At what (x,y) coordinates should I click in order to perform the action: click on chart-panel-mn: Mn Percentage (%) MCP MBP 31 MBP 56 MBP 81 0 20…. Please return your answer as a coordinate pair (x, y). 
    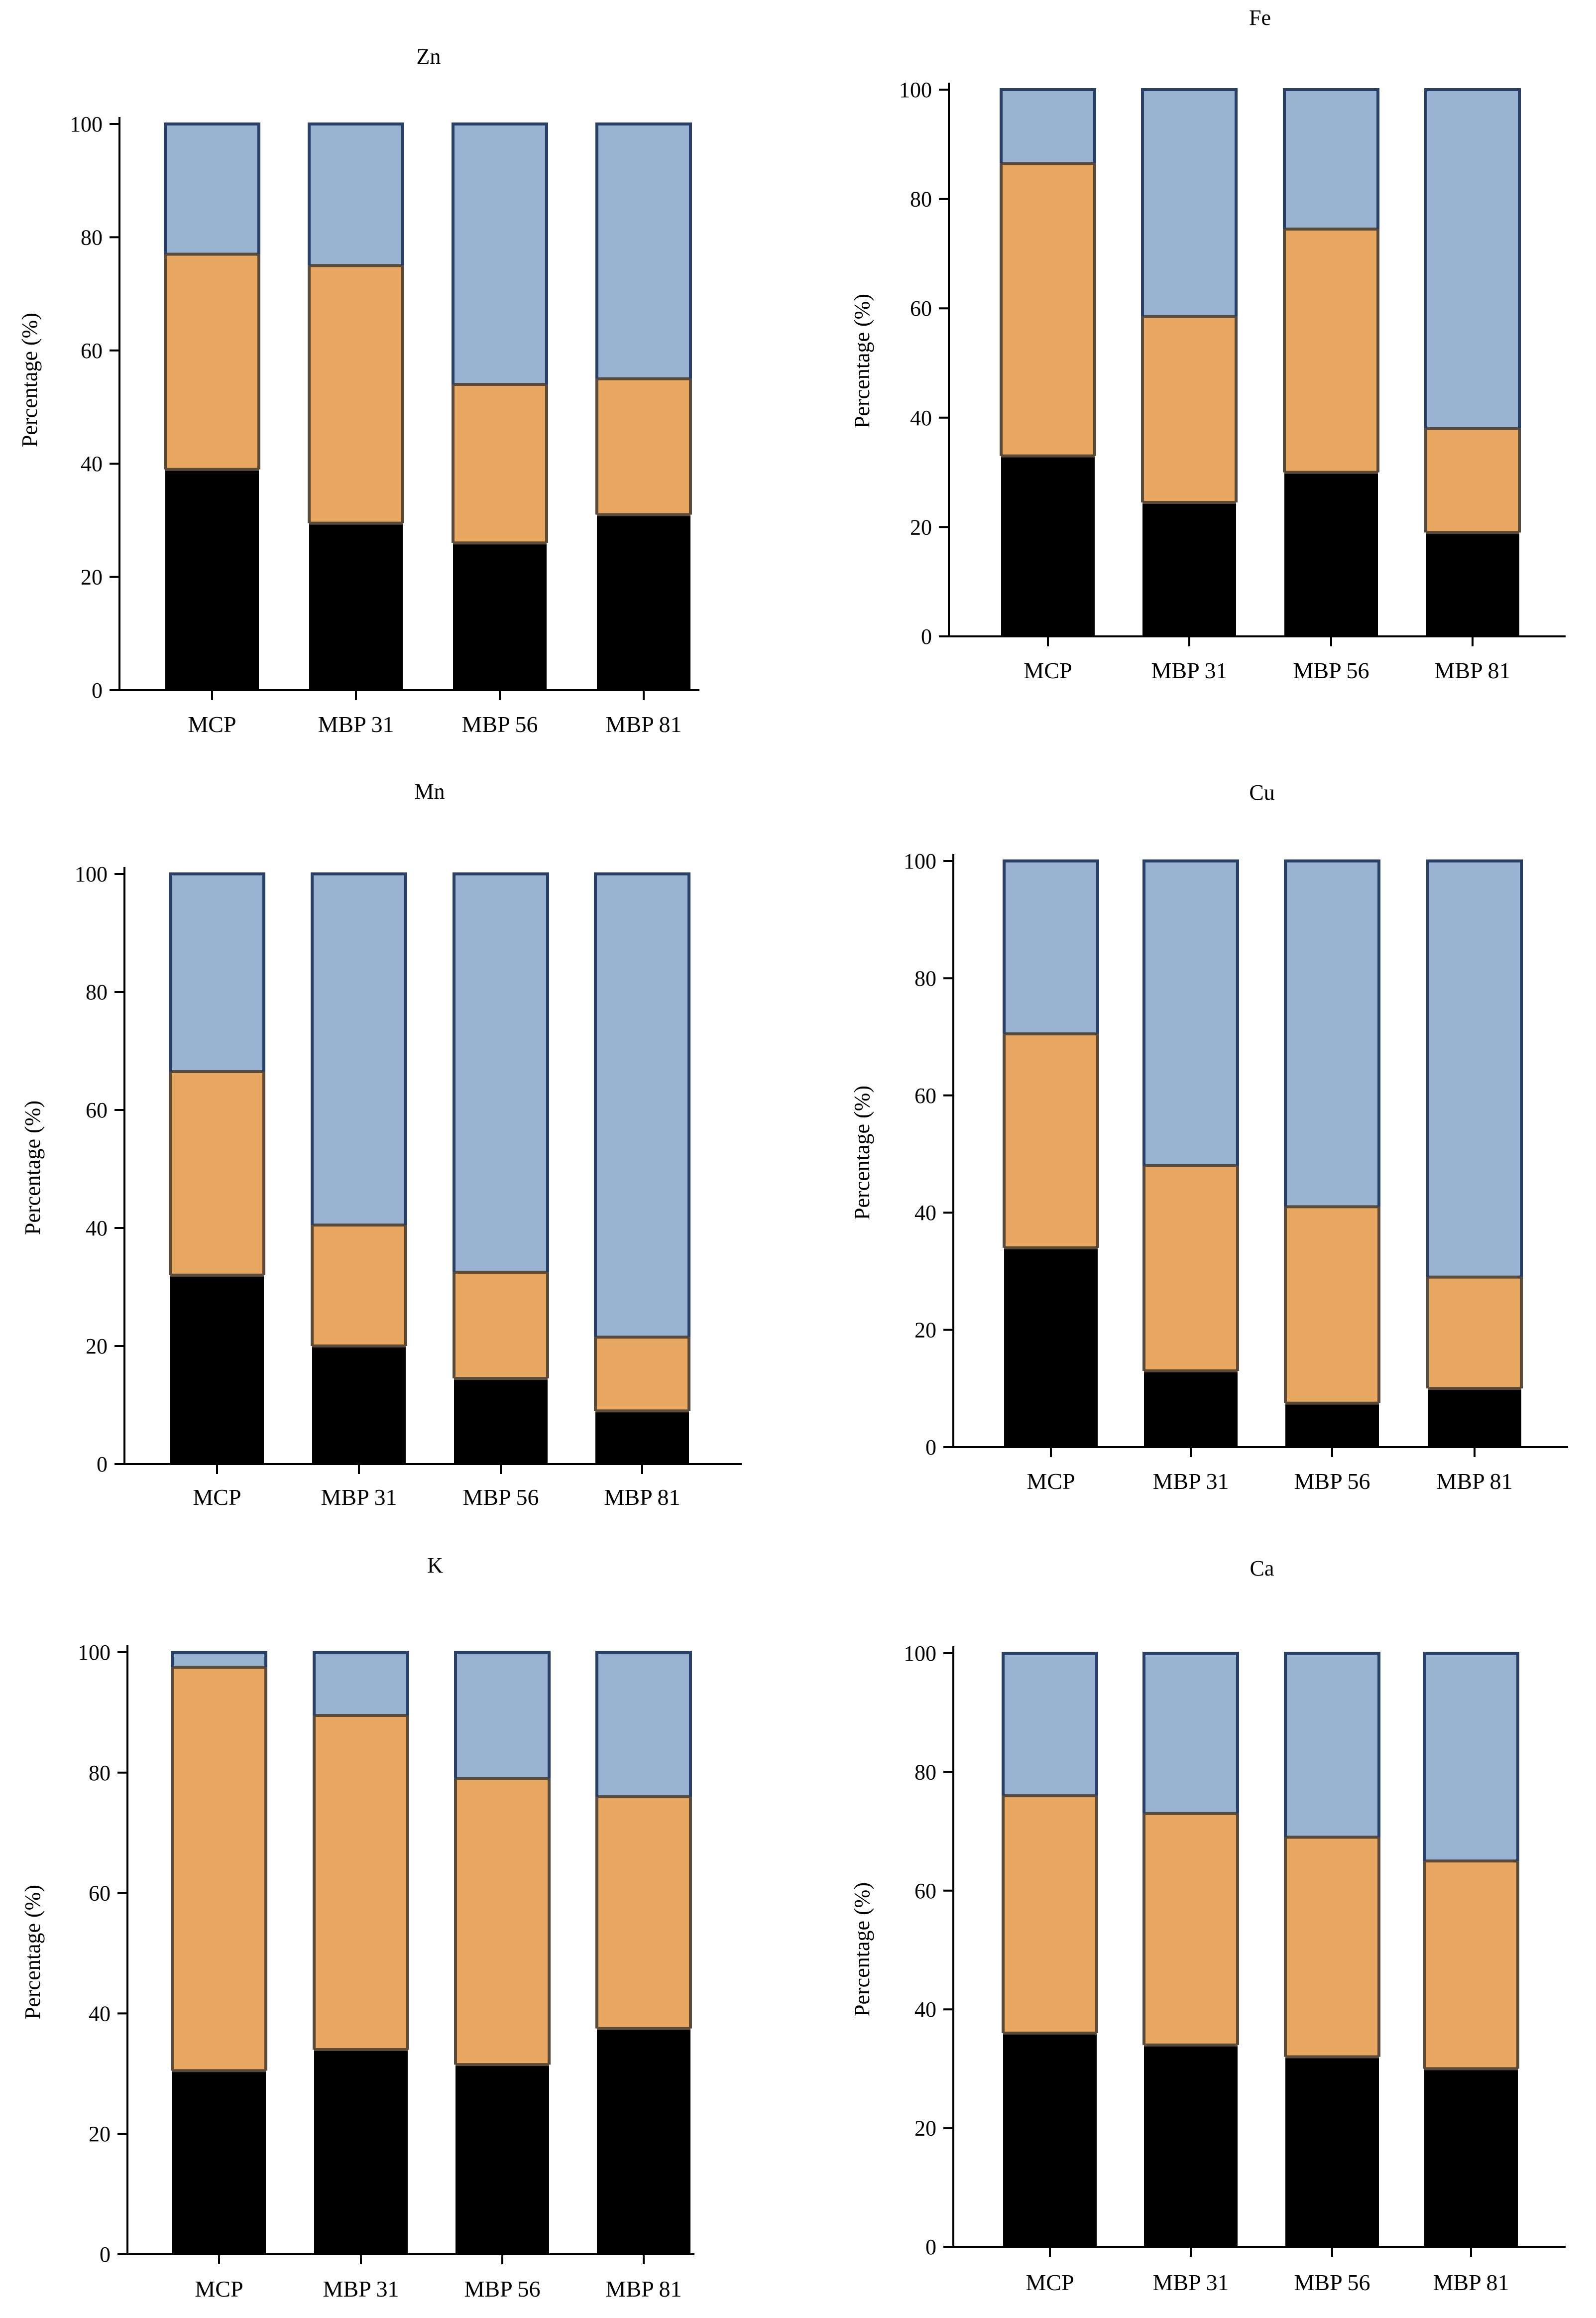
    Looking at the image, I should click on (381, 1144).